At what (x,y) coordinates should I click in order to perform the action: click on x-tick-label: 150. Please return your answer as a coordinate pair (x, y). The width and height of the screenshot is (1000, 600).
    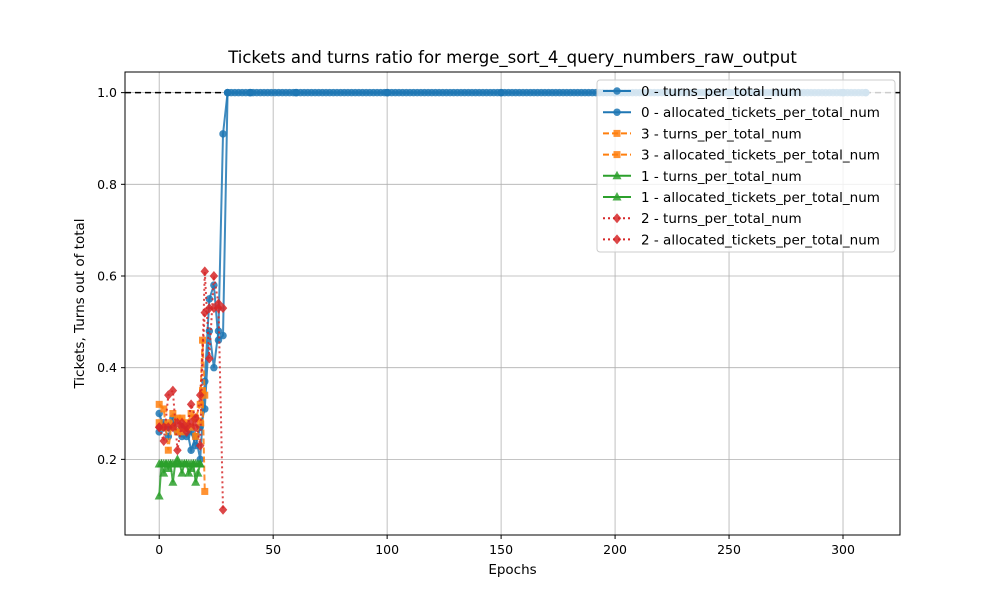
    Looking at the image, I should click on (501, 549).